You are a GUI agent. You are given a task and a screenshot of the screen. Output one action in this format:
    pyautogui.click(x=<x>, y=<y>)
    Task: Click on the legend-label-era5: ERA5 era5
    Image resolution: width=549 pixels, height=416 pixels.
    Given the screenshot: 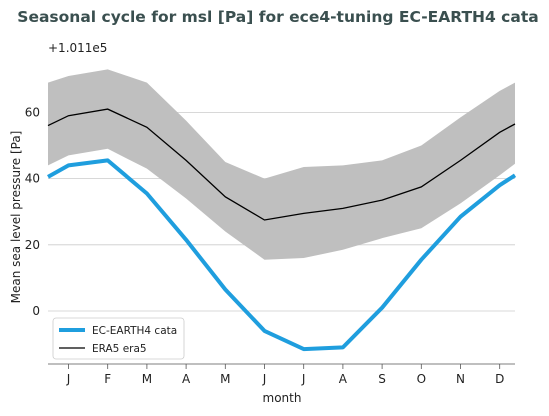 What is the action you would take?
    pyautogui.click(x=119, y=349)
    